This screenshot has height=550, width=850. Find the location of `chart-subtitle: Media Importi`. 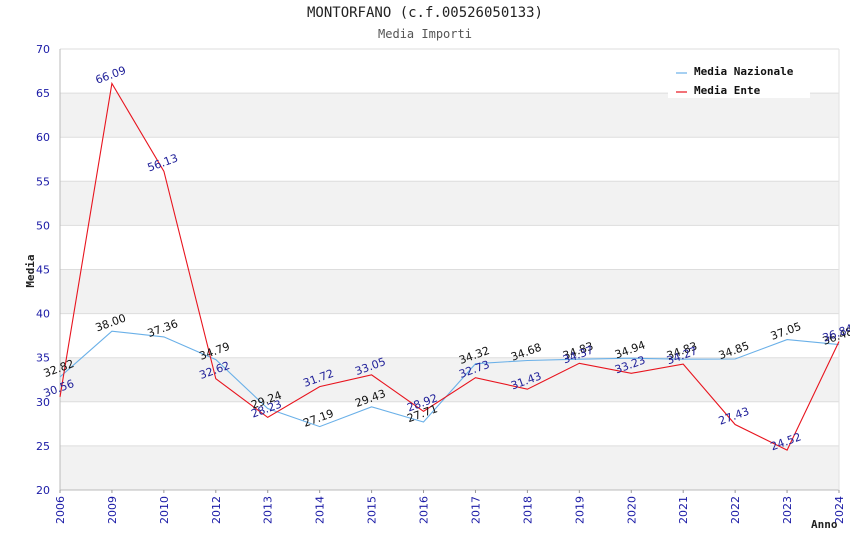

chart-subtitle: Media Importi is located at coordinates (425, 34).